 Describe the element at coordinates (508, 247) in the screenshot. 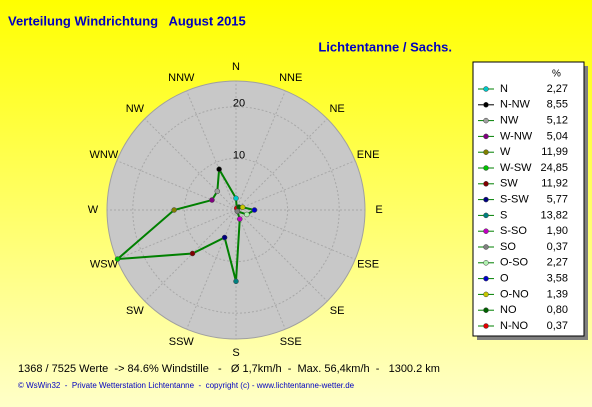

I see `legend-label: SO` at that location.